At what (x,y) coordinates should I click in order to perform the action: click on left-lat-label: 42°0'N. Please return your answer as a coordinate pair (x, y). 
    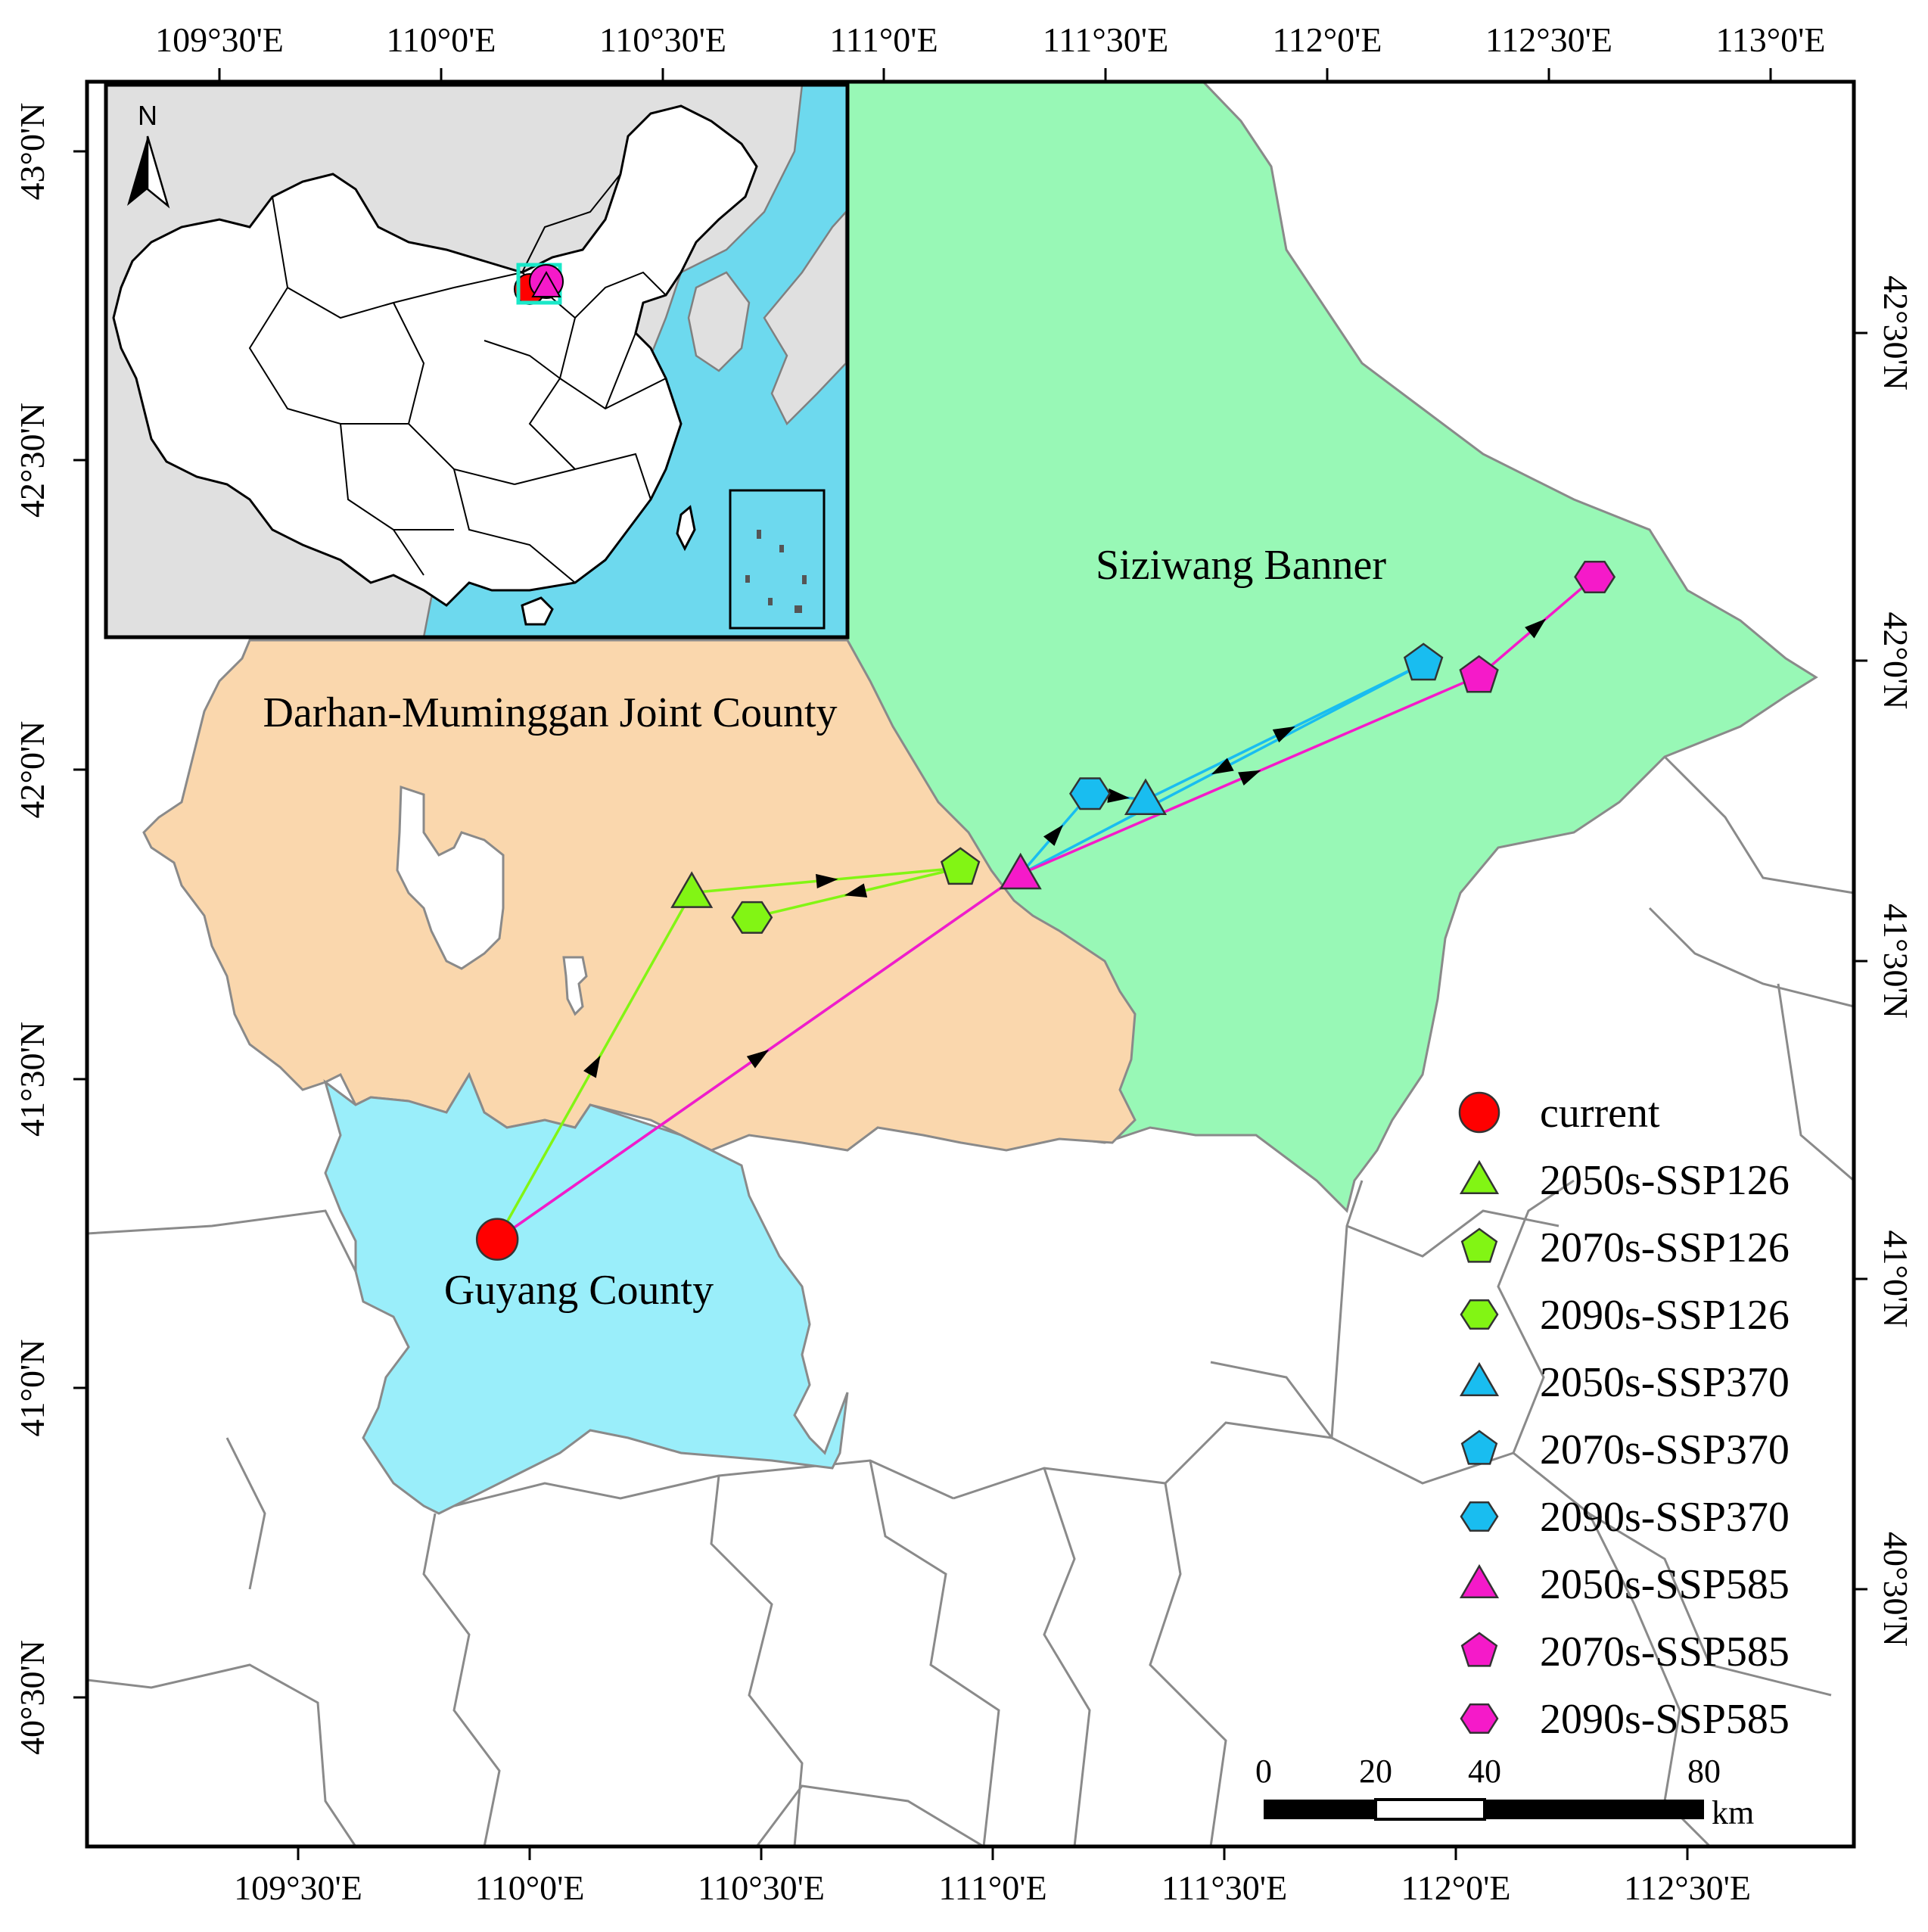
    Looking at the image, I should click on (32, 770).